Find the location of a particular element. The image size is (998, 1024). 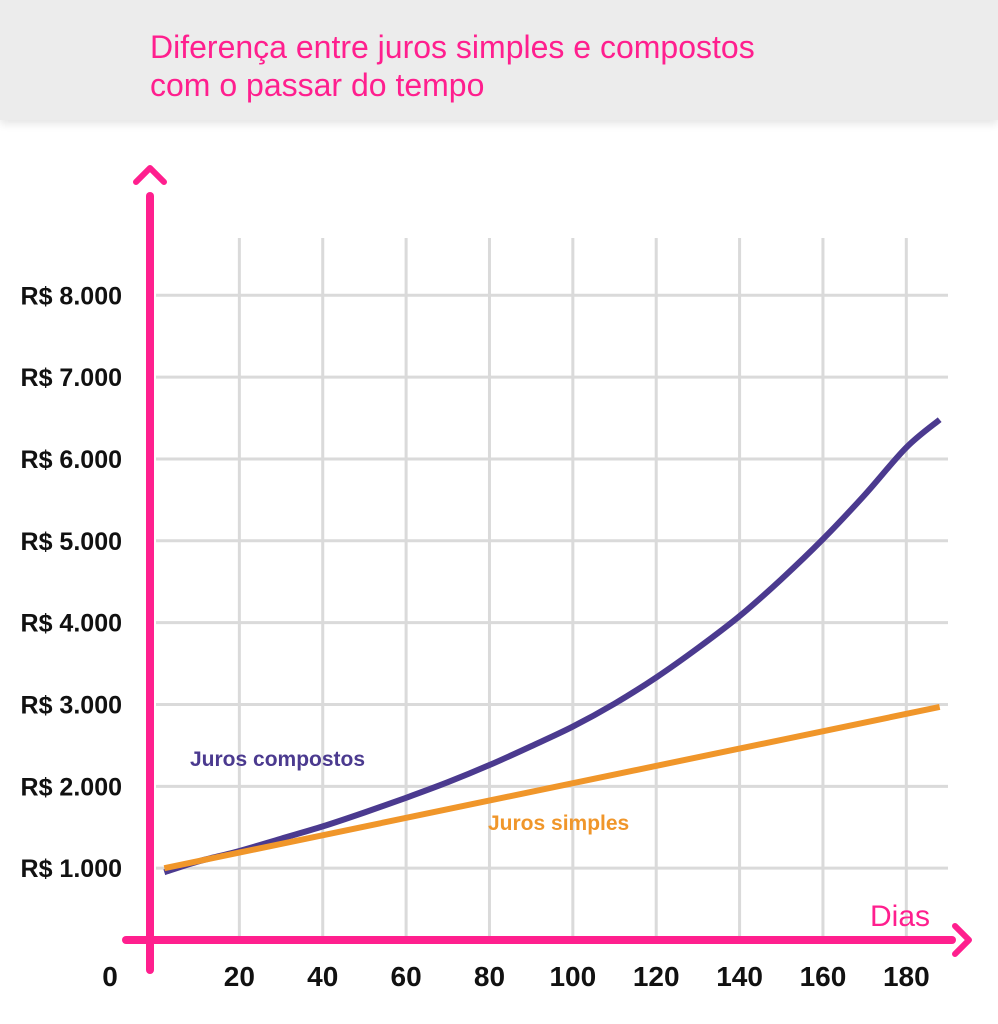

x-tick-label: 120 is located at coordinates (656, 976).